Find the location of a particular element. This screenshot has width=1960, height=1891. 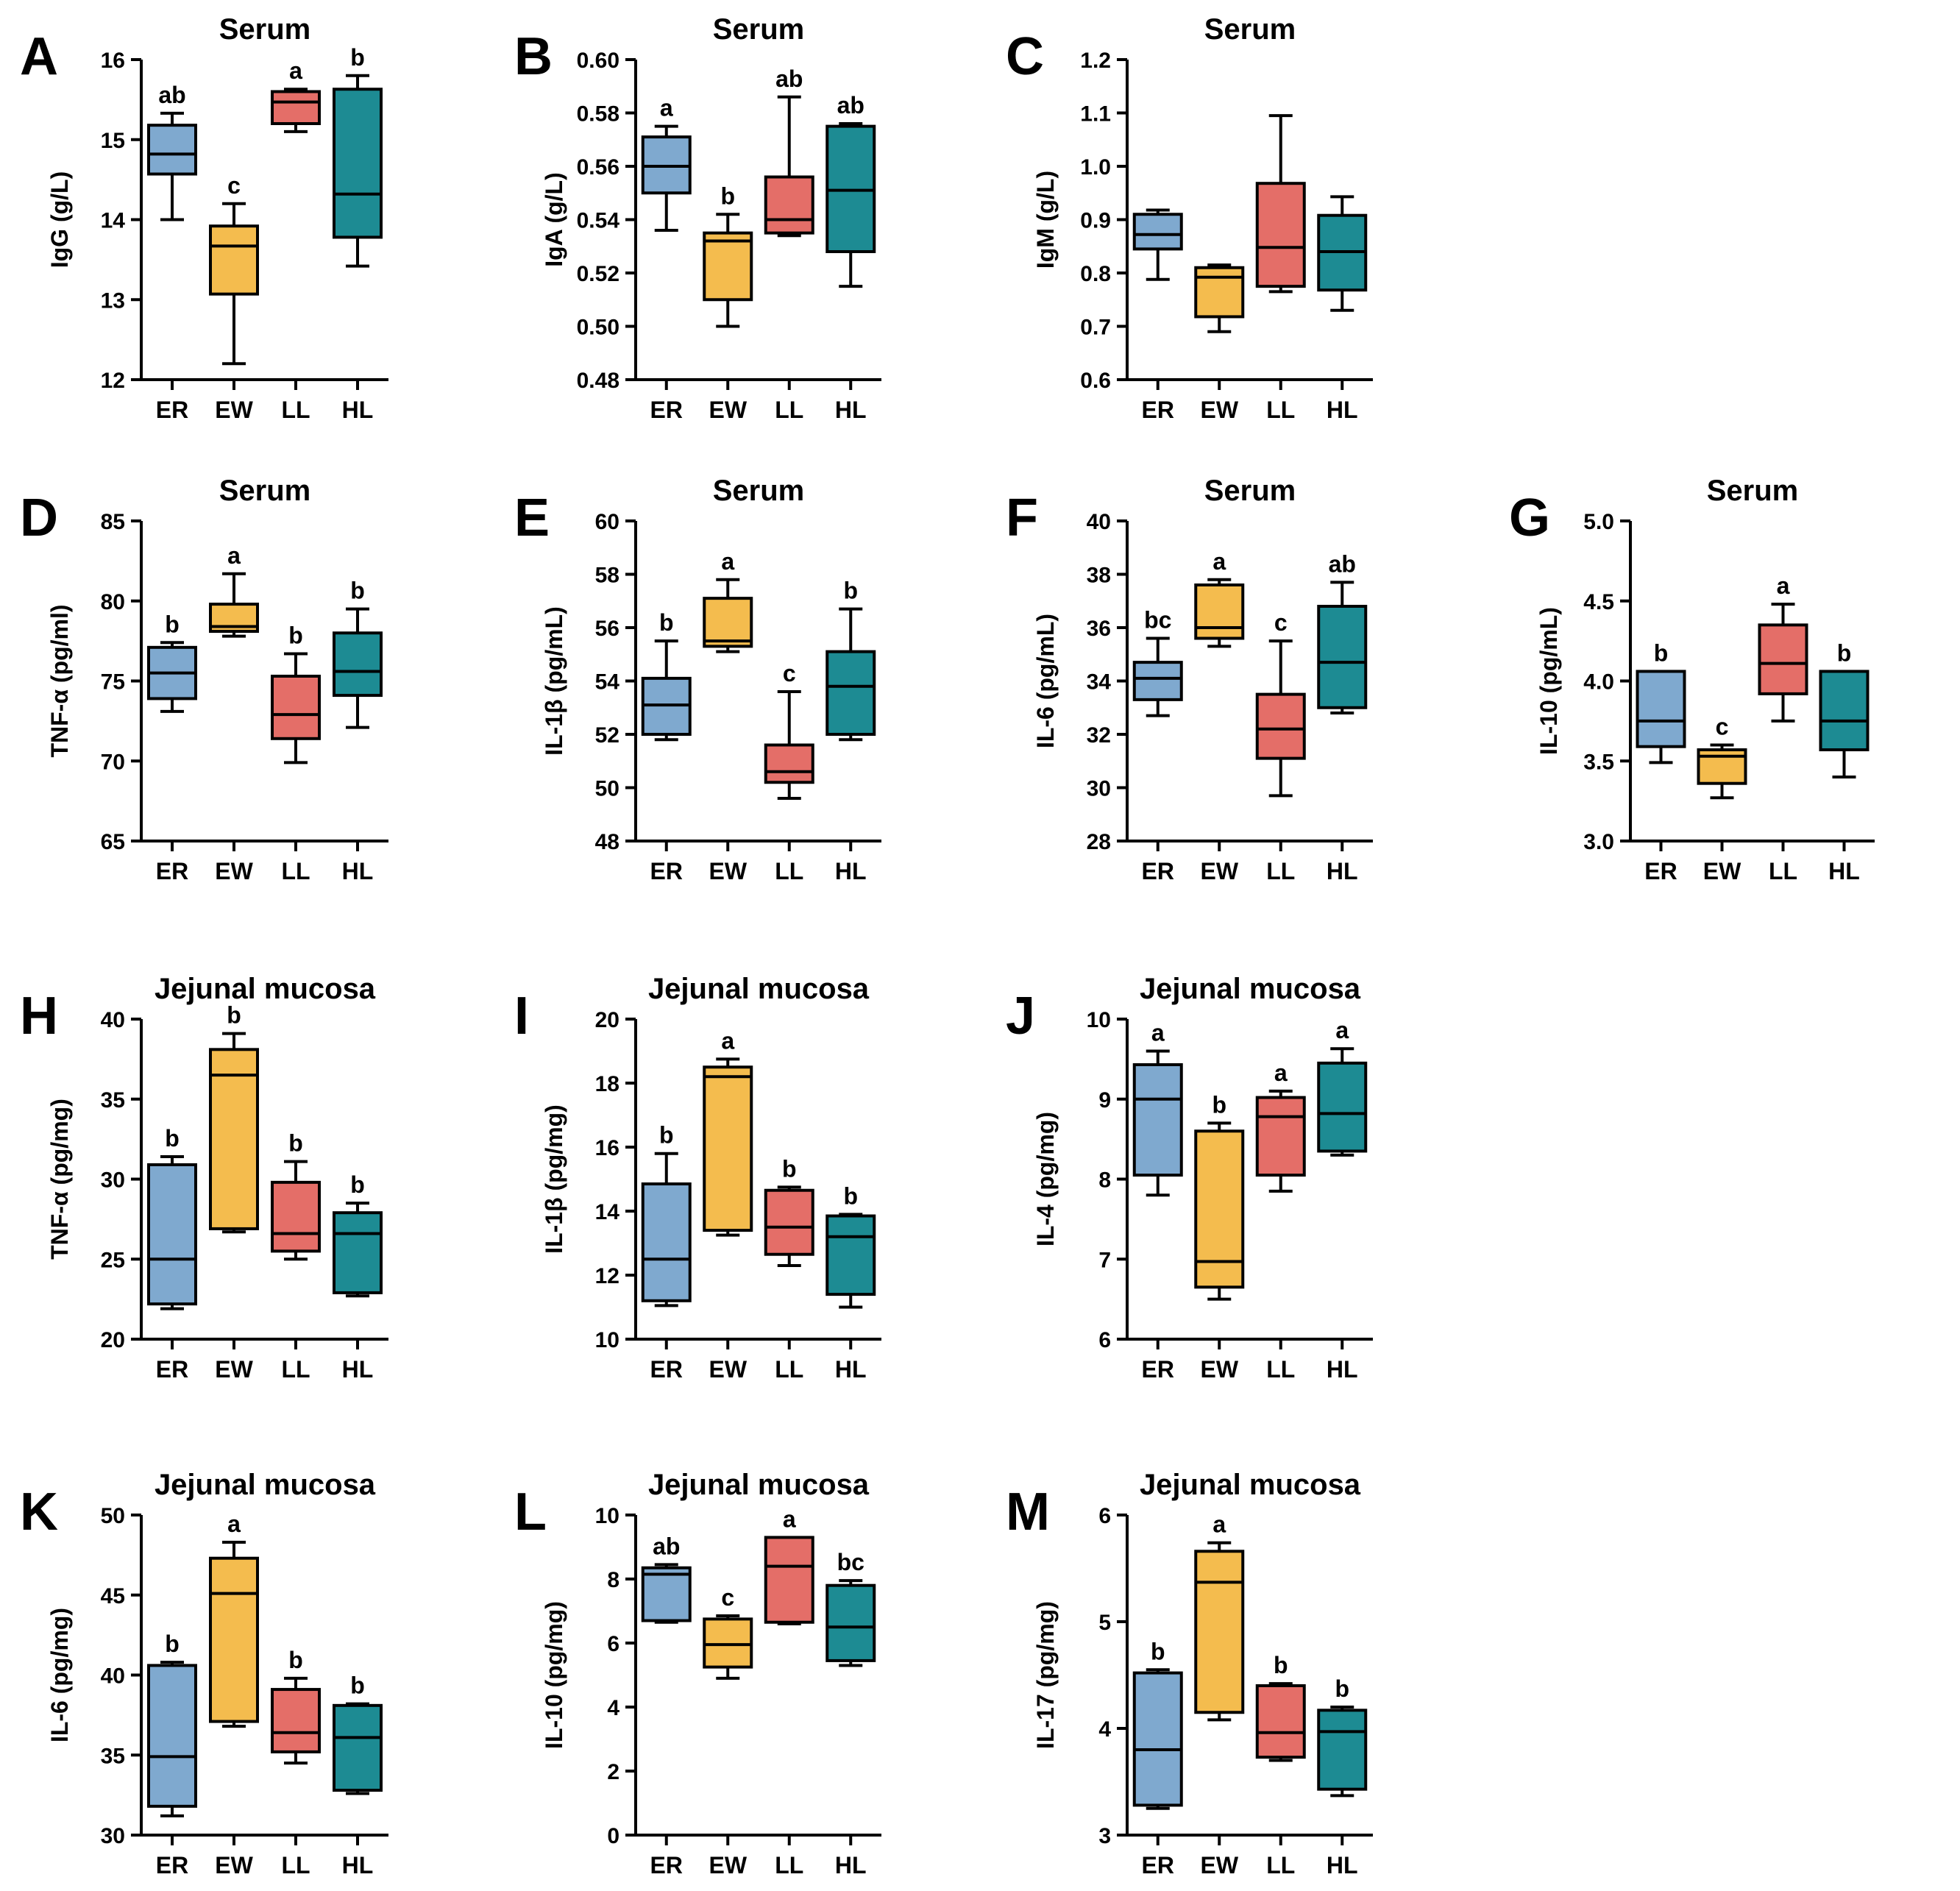

x-tick-label-j-ll: LL is located at coordinates (1280, 1369).